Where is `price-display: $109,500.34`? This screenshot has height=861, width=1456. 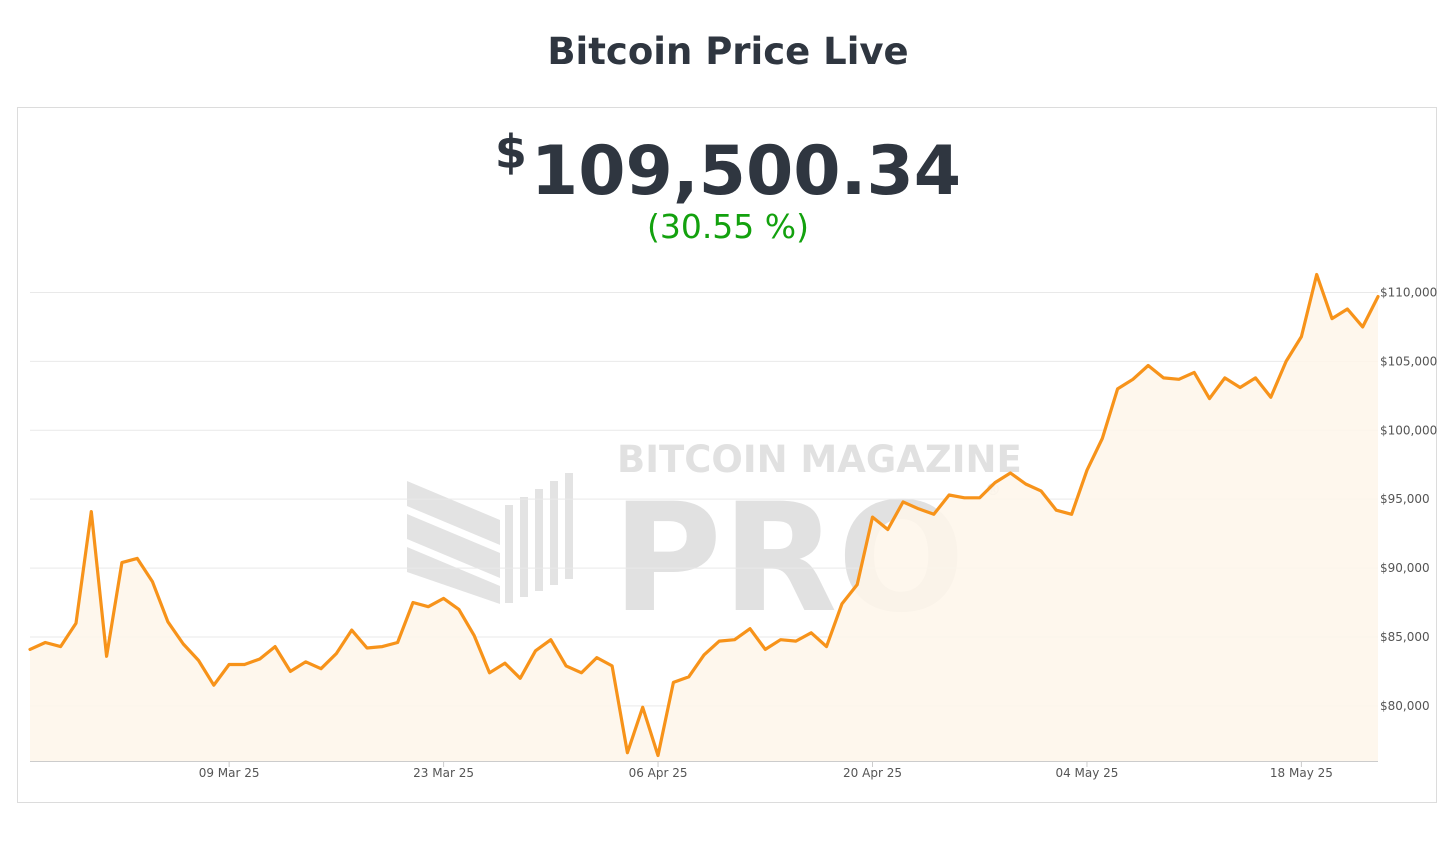
price-display: $109,500.34 is located at coordinates (728, 168).